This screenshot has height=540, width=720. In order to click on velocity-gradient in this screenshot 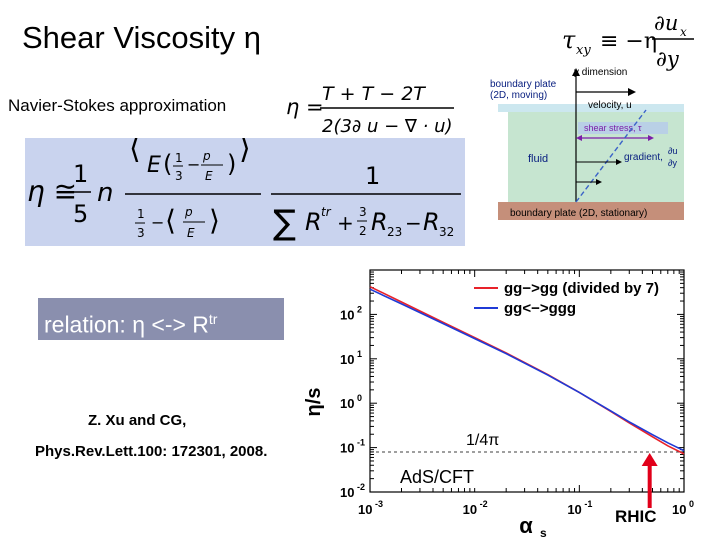, I will do `click(611, 156)`.